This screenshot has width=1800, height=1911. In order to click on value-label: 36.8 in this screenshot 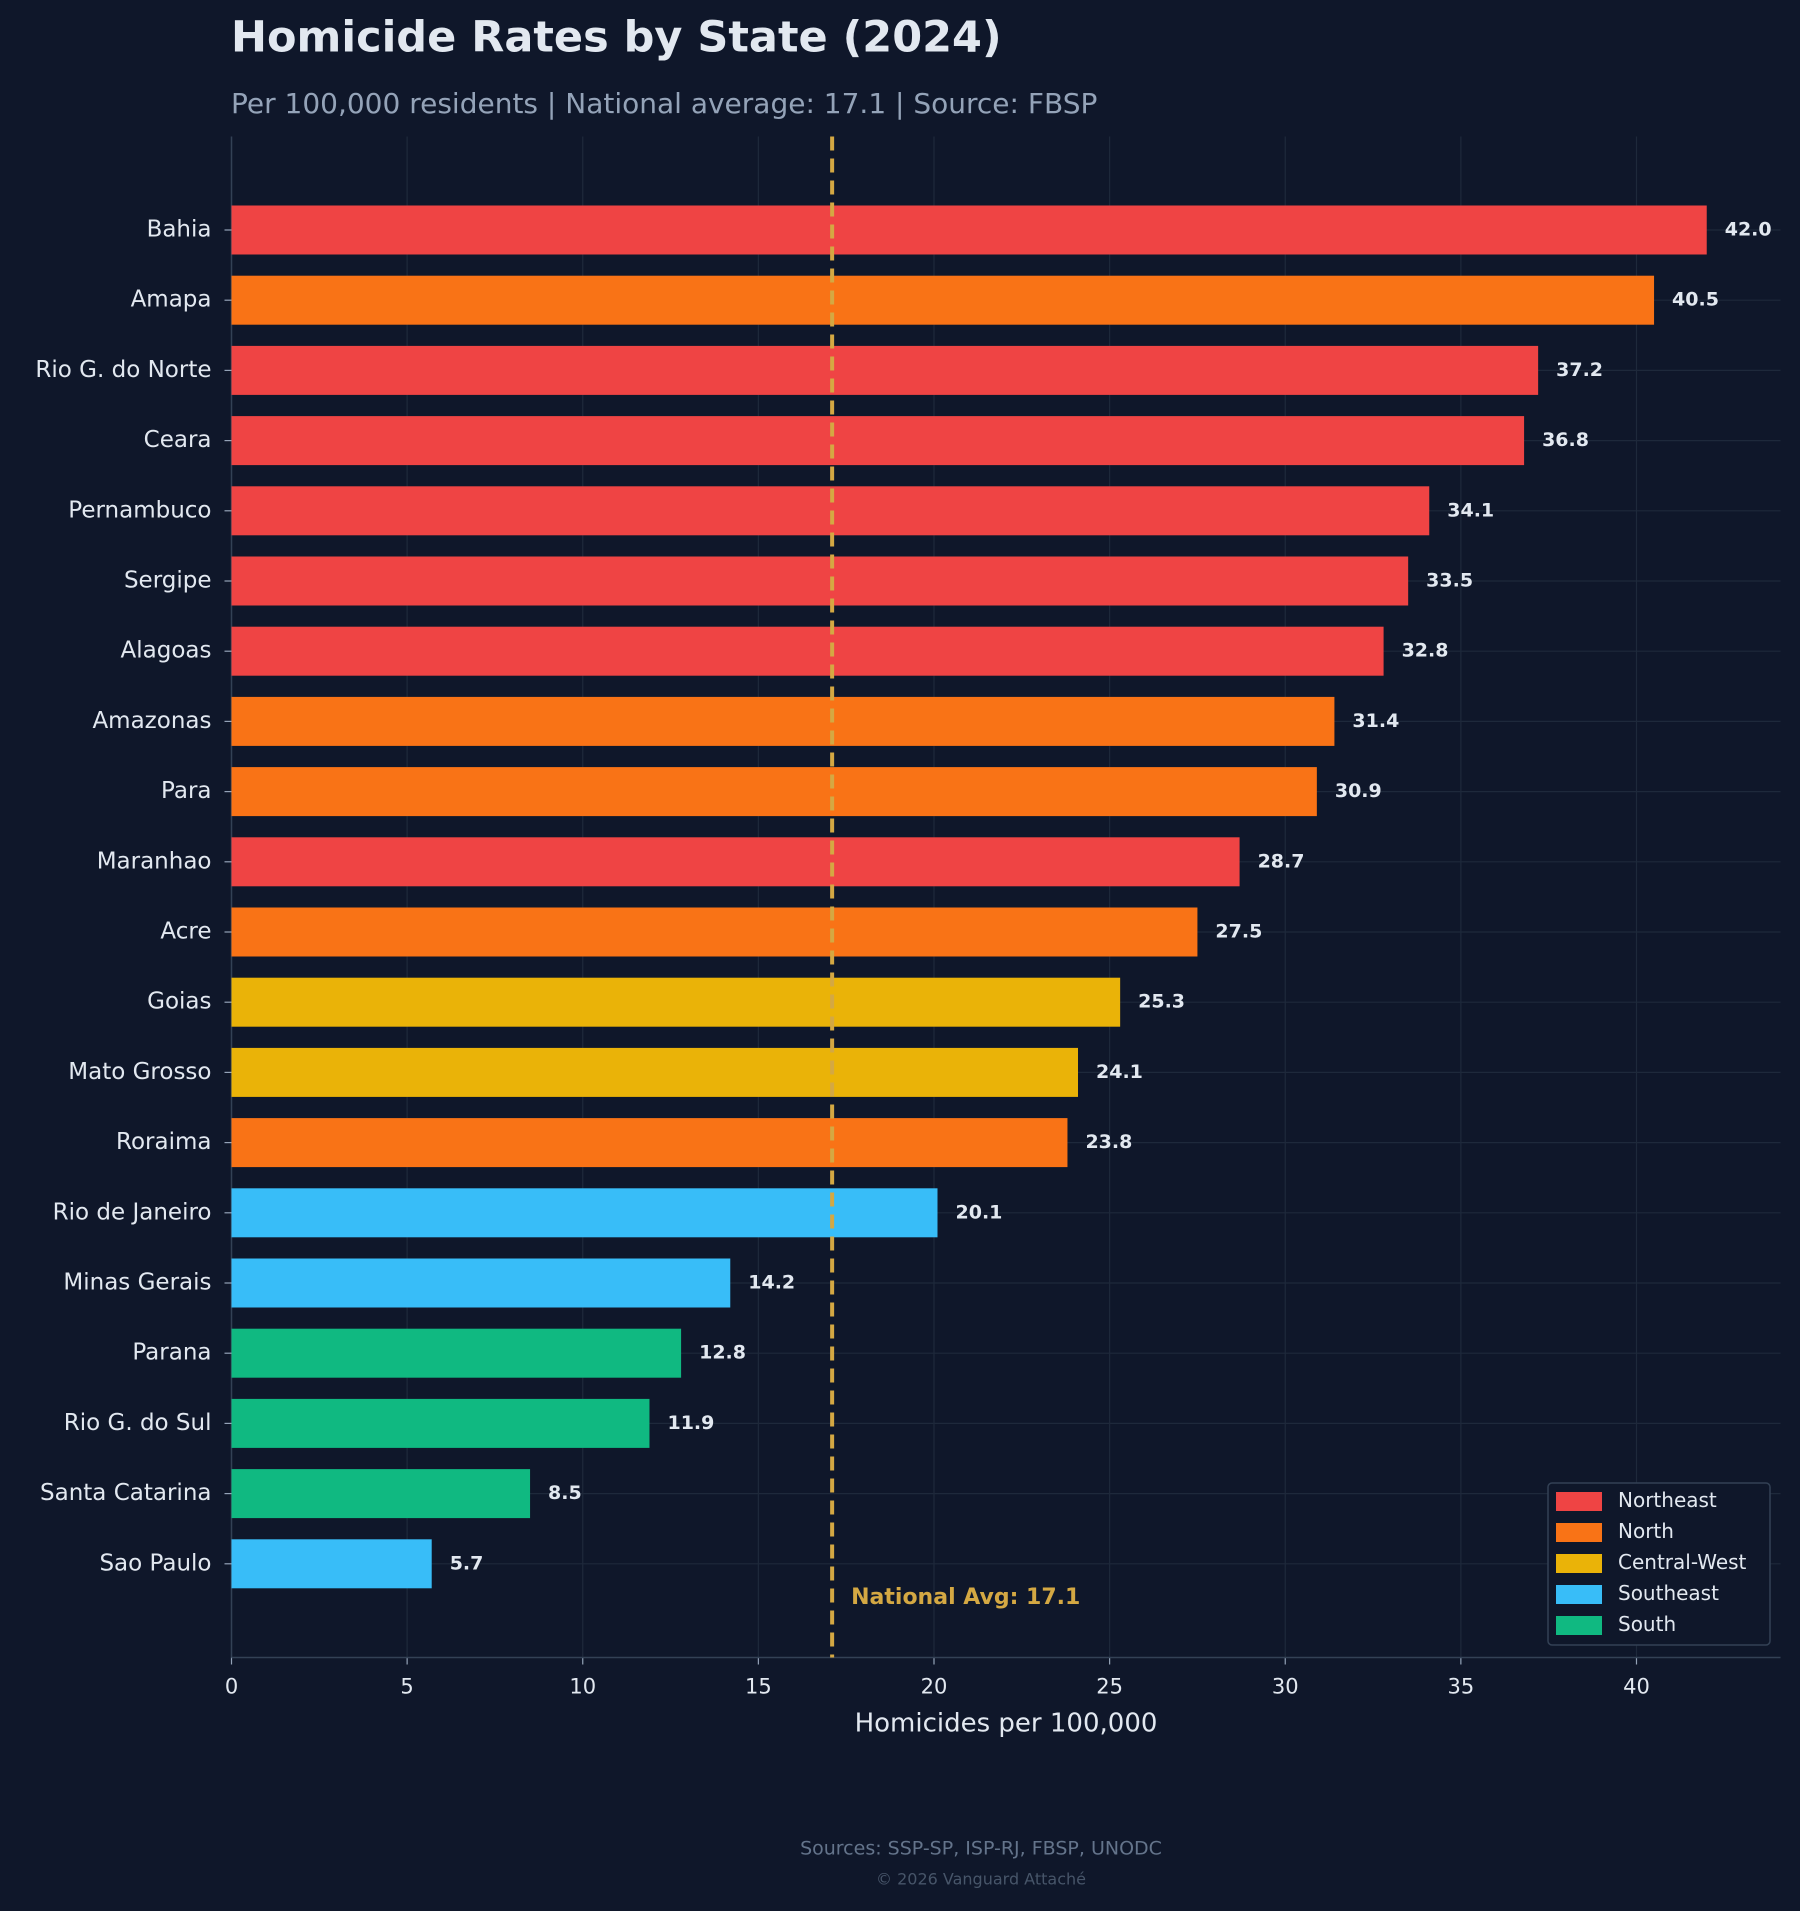, I will do `click(1565, 440)`.